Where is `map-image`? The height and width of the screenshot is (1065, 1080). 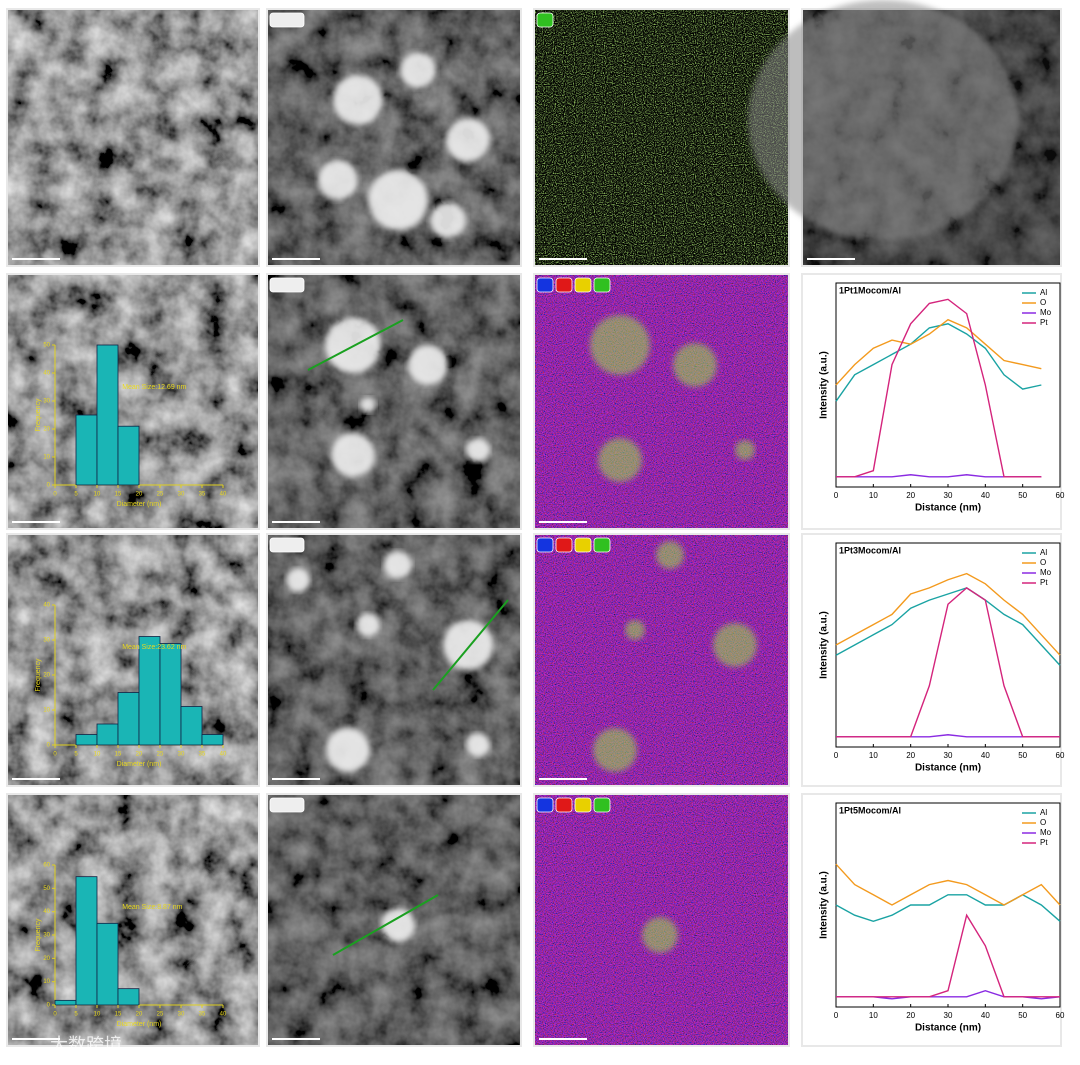 map-image is located at coordinates (661, 401).